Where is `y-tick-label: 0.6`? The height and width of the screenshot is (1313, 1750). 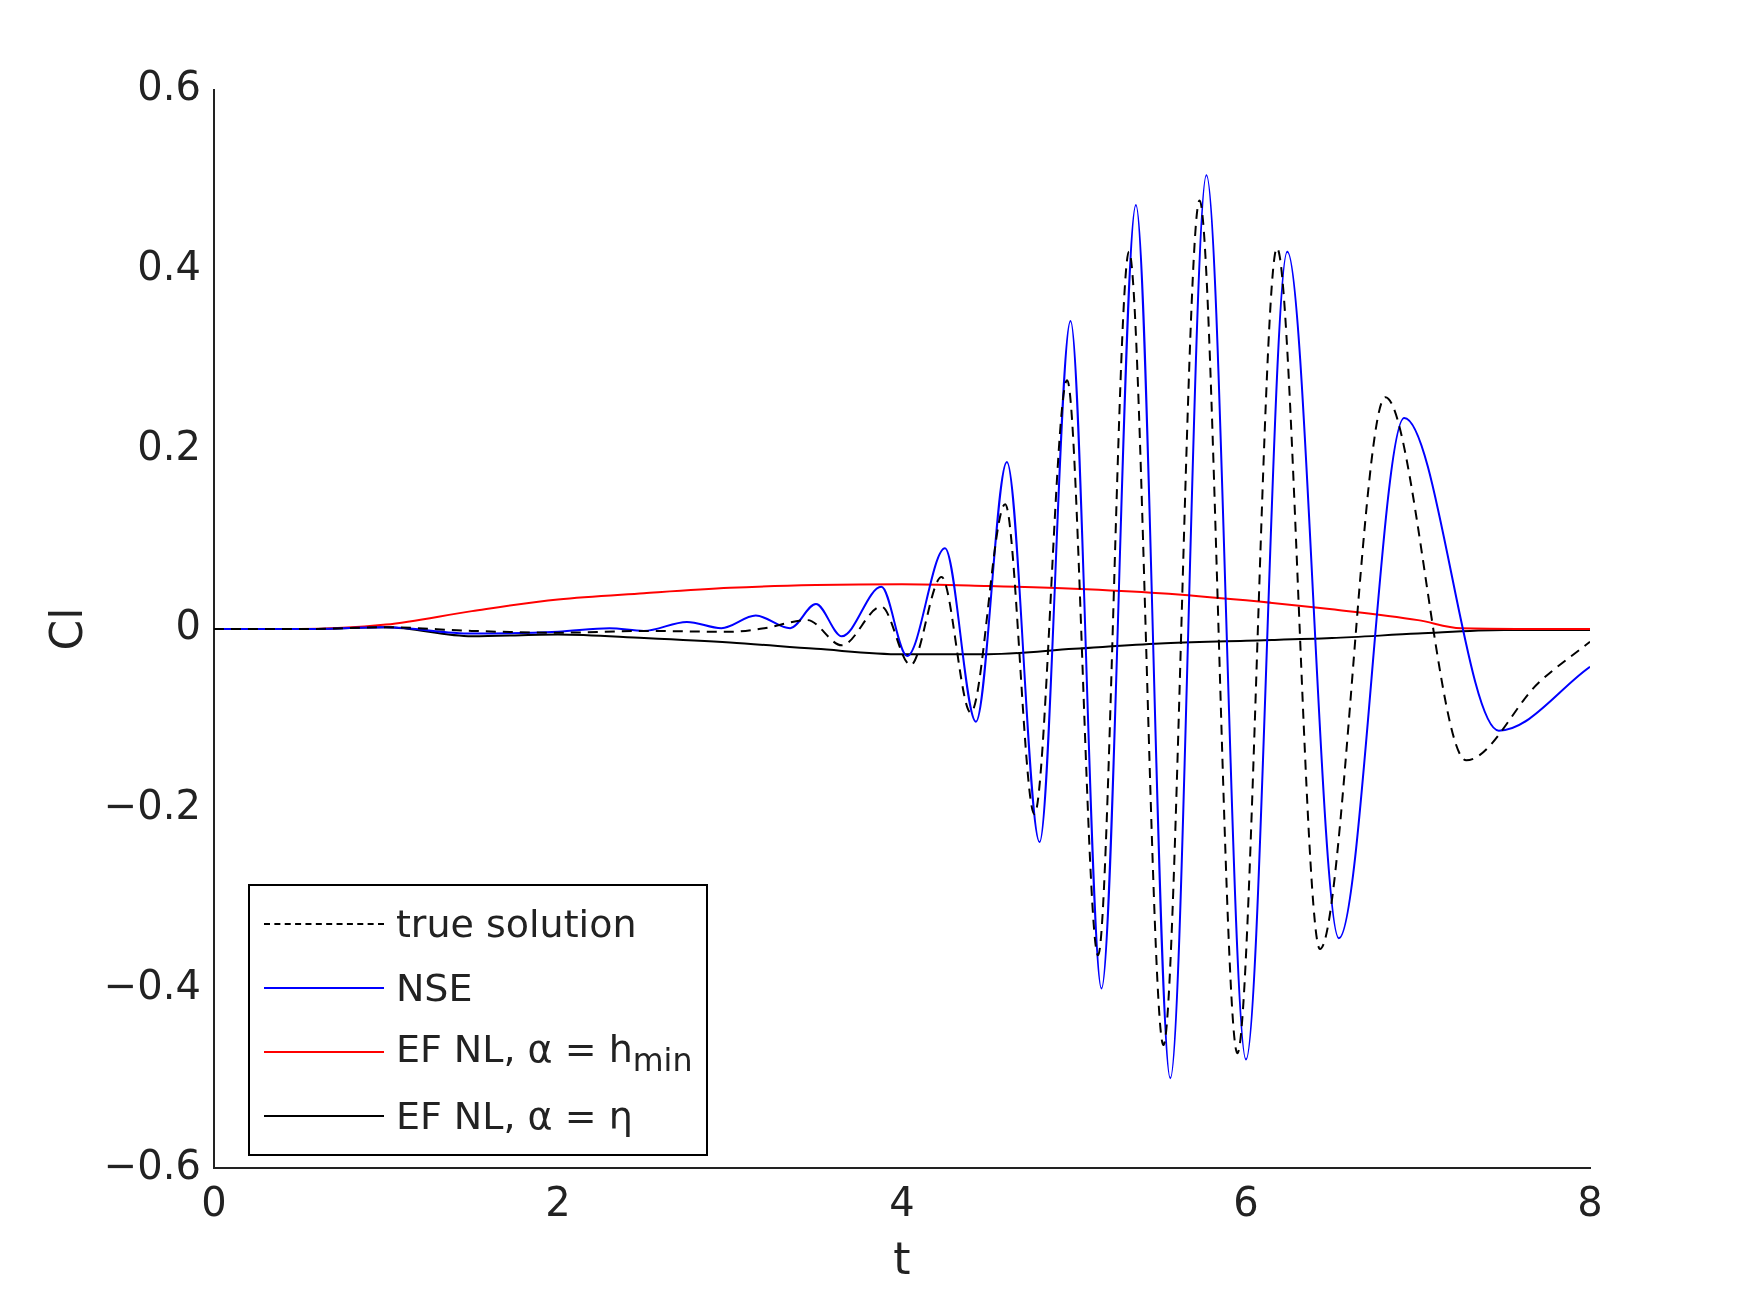 y-tick-label: 0.6 is located at coordinates (169, 86).